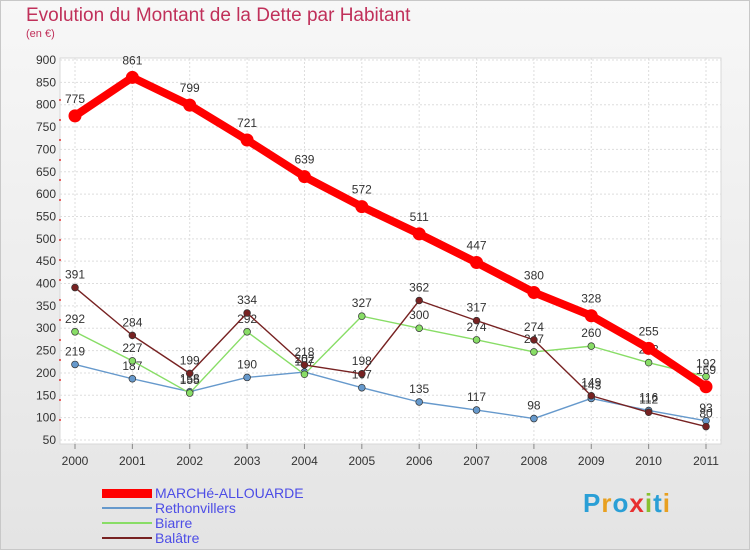 This screenshot has height=550, width=750. I want to click on legend-label: Balâtre, so click(177, 538).